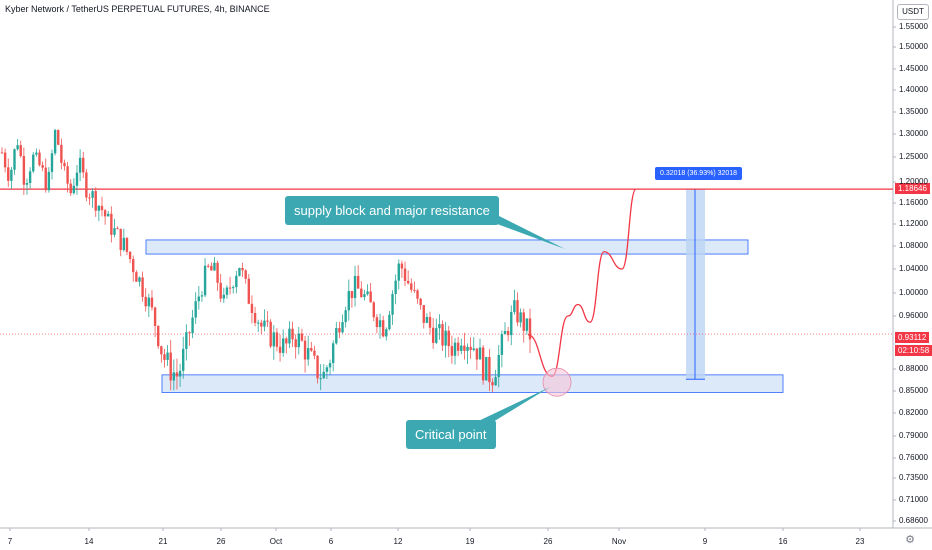  Describe the element at coordinates (912, 188) in the screenshot. I see `resistance-price-tag: 1.18646` at that location.